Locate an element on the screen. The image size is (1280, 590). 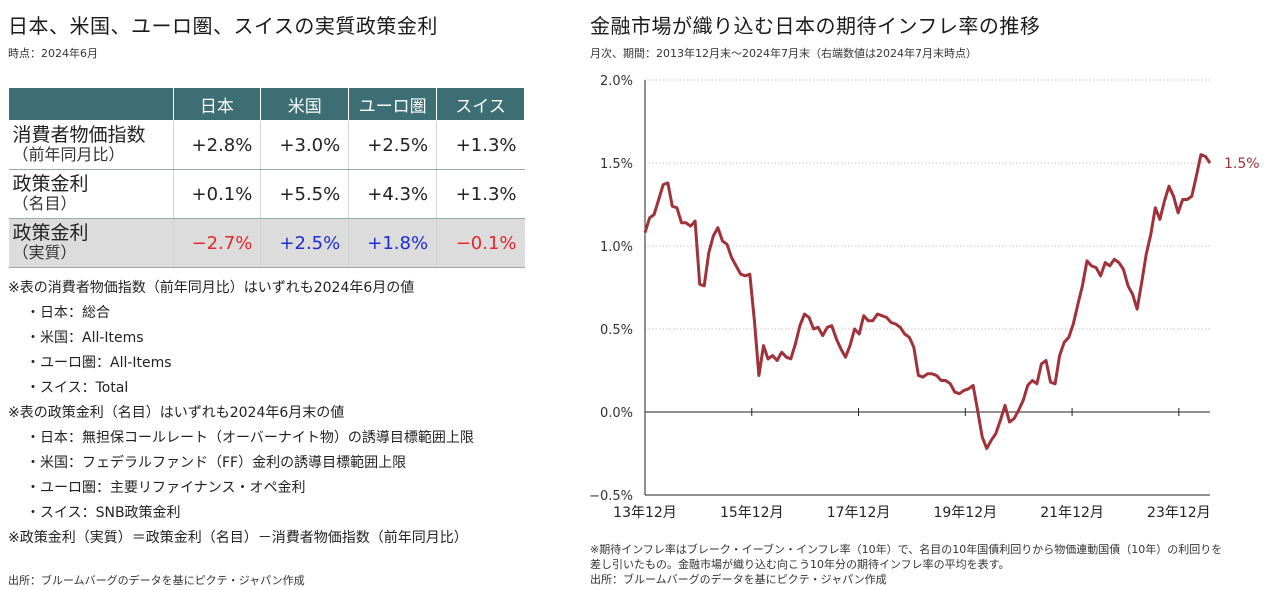
table-row: 消費者物価指数 （前年同月比） +2.8% +3.0% +2.5% +1.3% is located at coordinates (266, 145).